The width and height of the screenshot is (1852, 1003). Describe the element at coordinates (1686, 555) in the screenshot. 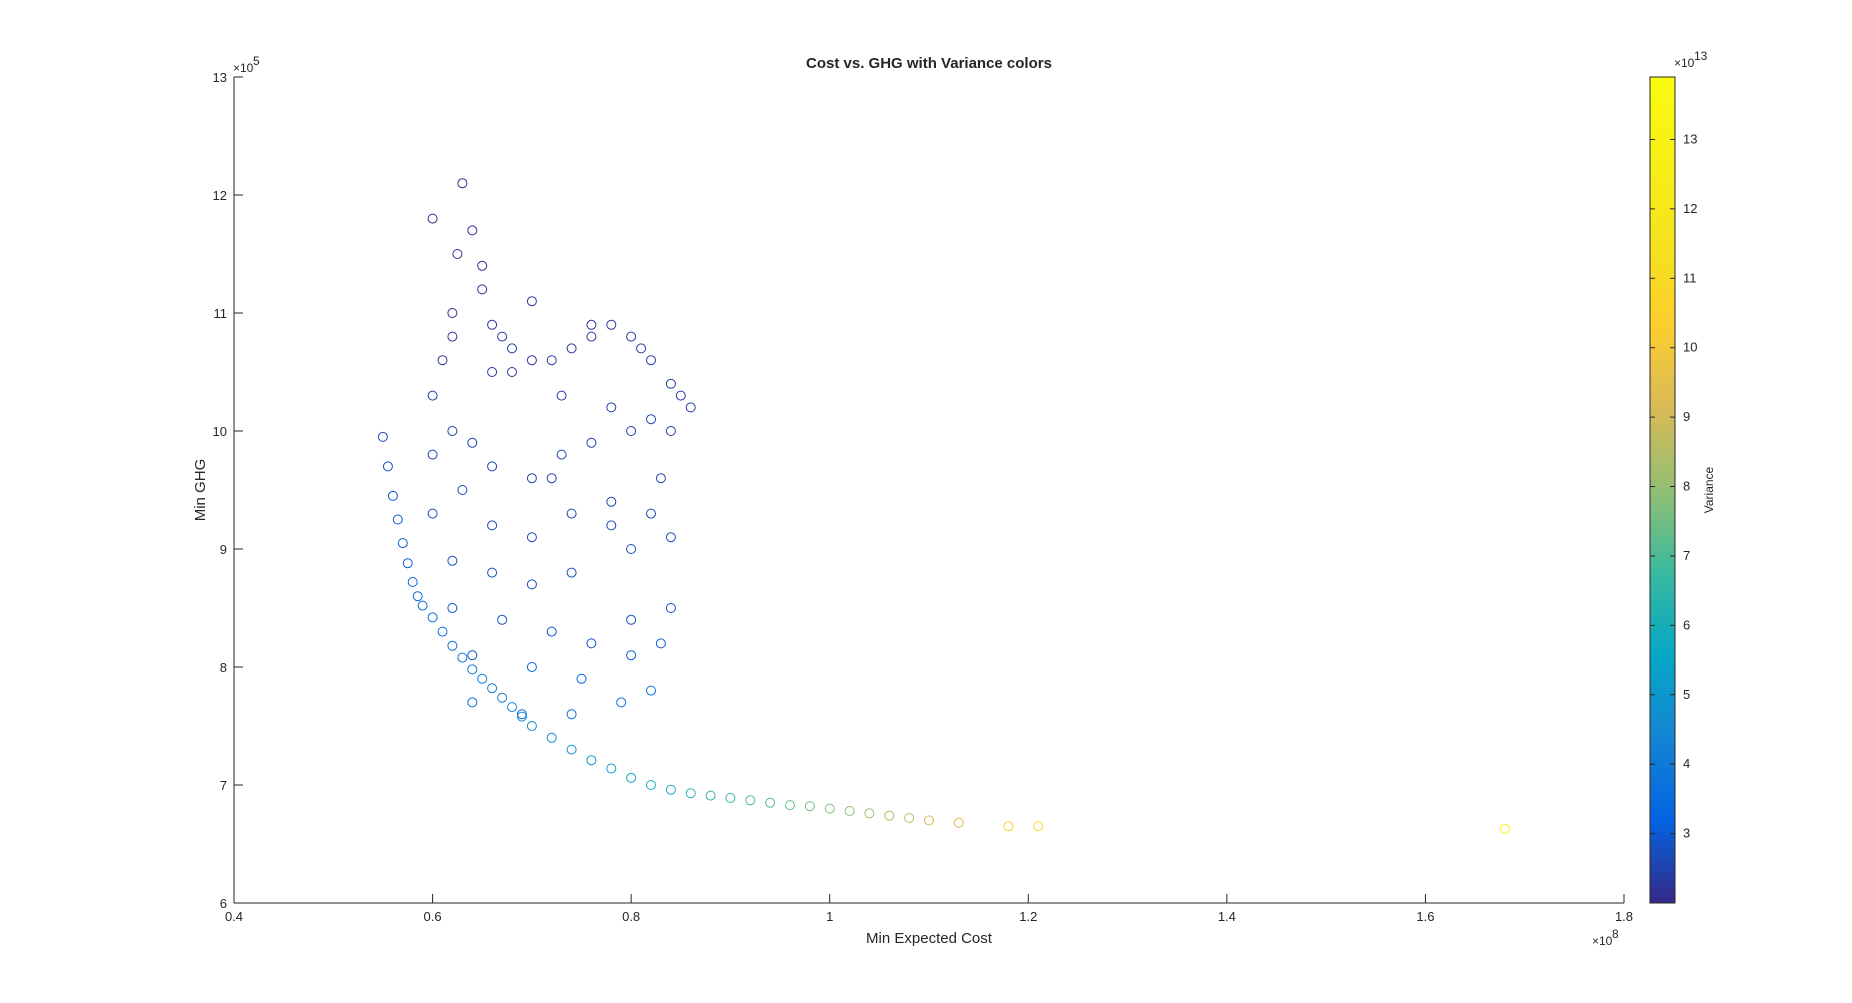

I see `colorbar-tick-label: 7` at that location.